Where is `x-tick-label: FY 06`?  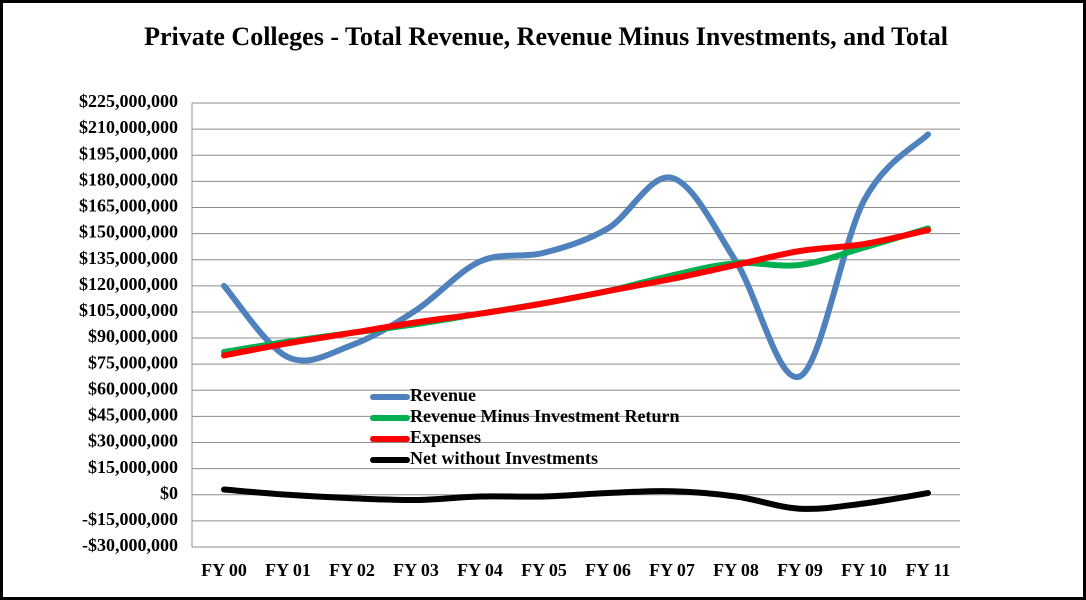 x-tick-label: FY 06 is located at coordinates (608, 570).